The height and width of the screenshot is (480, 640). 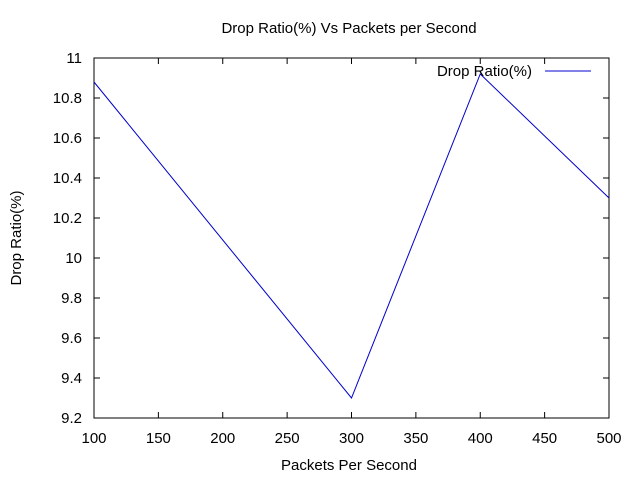 I want to click on y-tick-label: 10.6, so click(x=67, y=138).